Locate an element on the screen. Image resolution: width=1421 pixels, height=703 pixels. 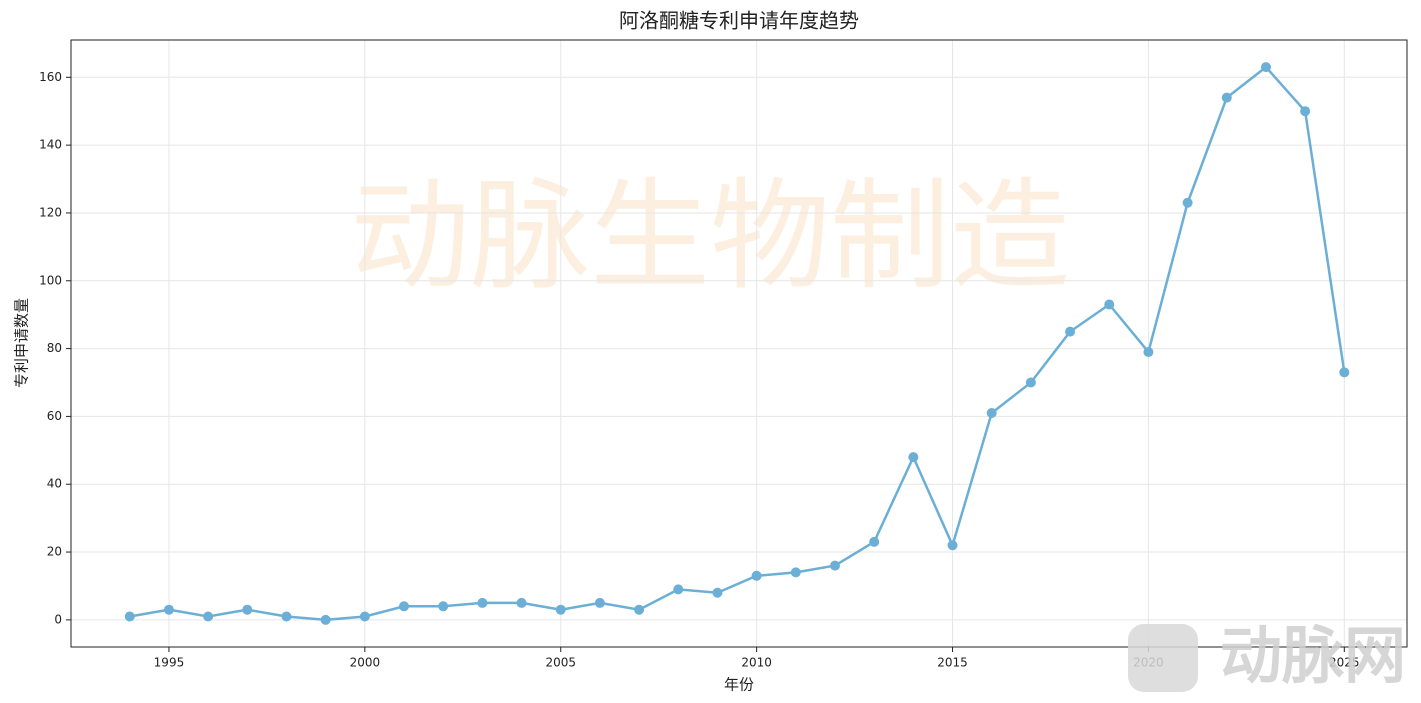
x-tick-label: 2015 is located at coordinates (952, 663).